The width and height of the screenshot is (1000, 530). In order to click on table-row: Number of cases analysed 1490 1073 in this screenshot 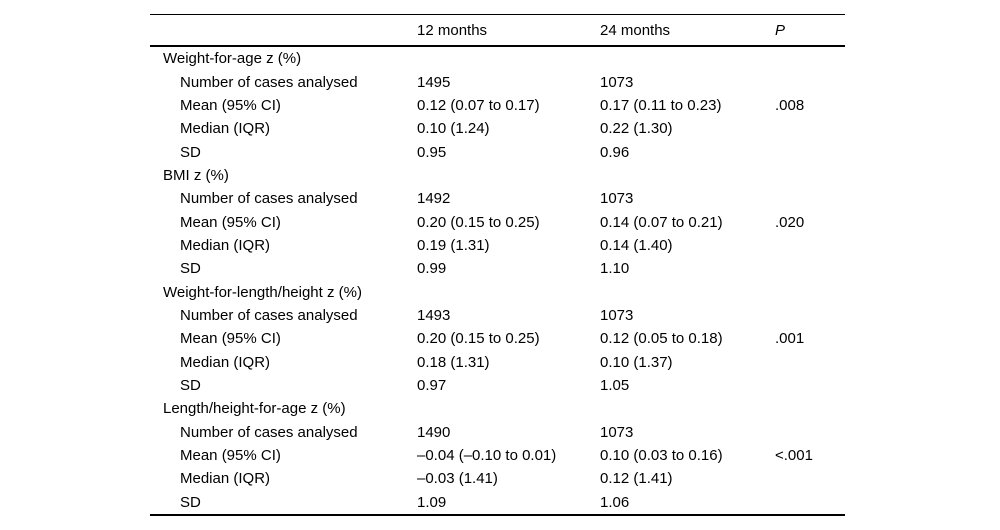, I will do `click(497, 432)`.